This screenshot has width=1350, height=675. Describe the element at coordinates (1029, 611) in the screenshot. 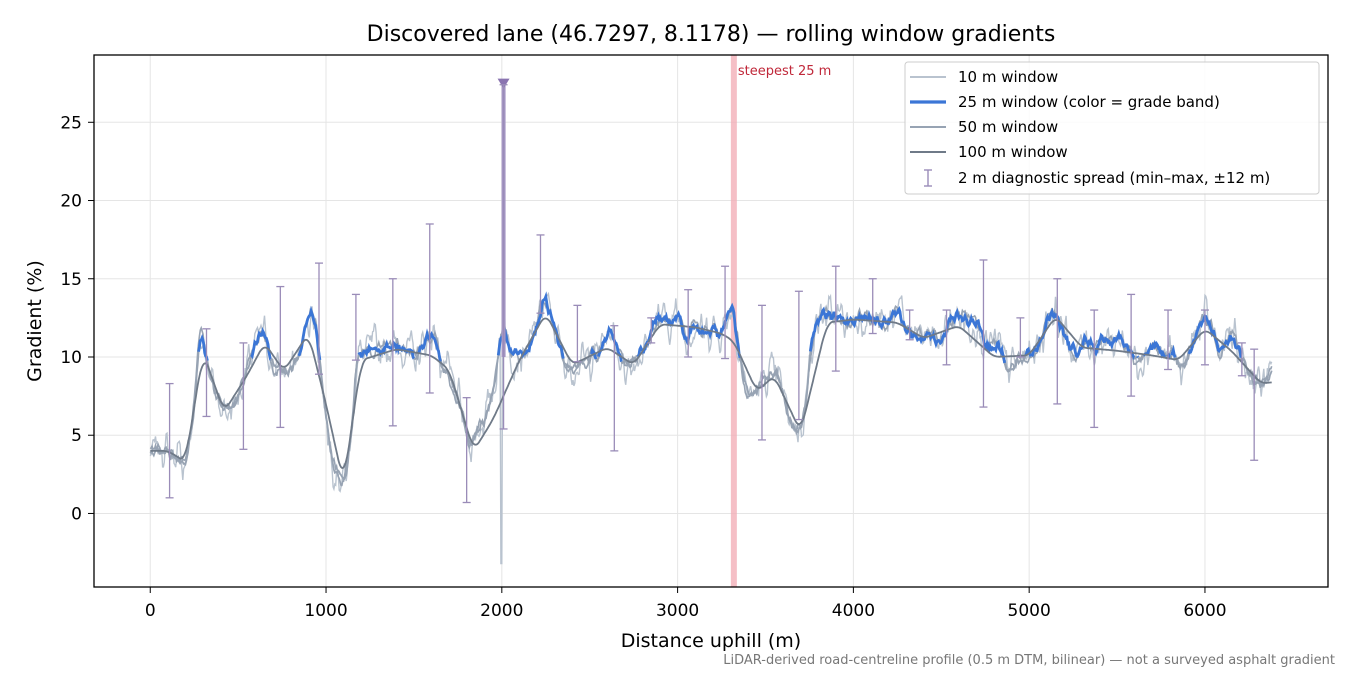

I see `x-tick-label: 5000` at that location.